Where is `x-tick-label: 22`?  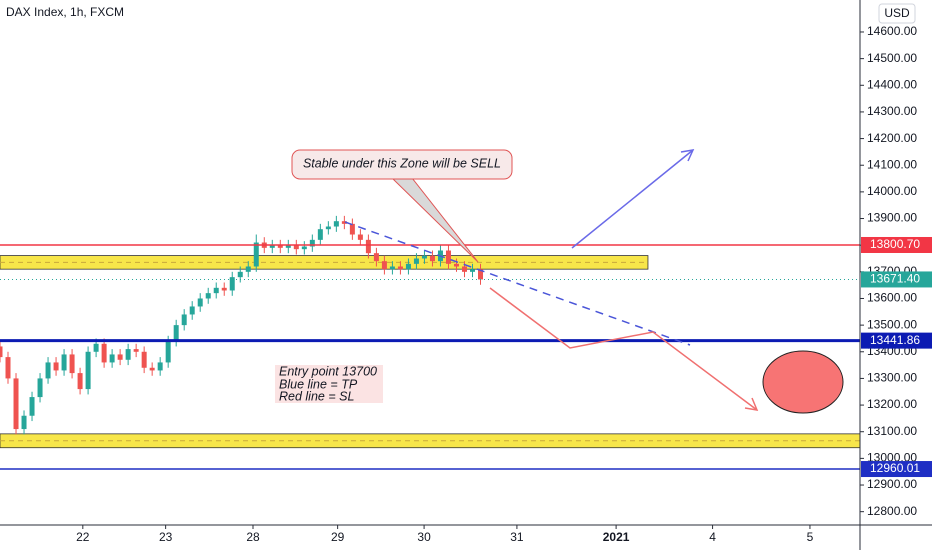 x-tick-label: 22 is located at coordinates (83, 537).